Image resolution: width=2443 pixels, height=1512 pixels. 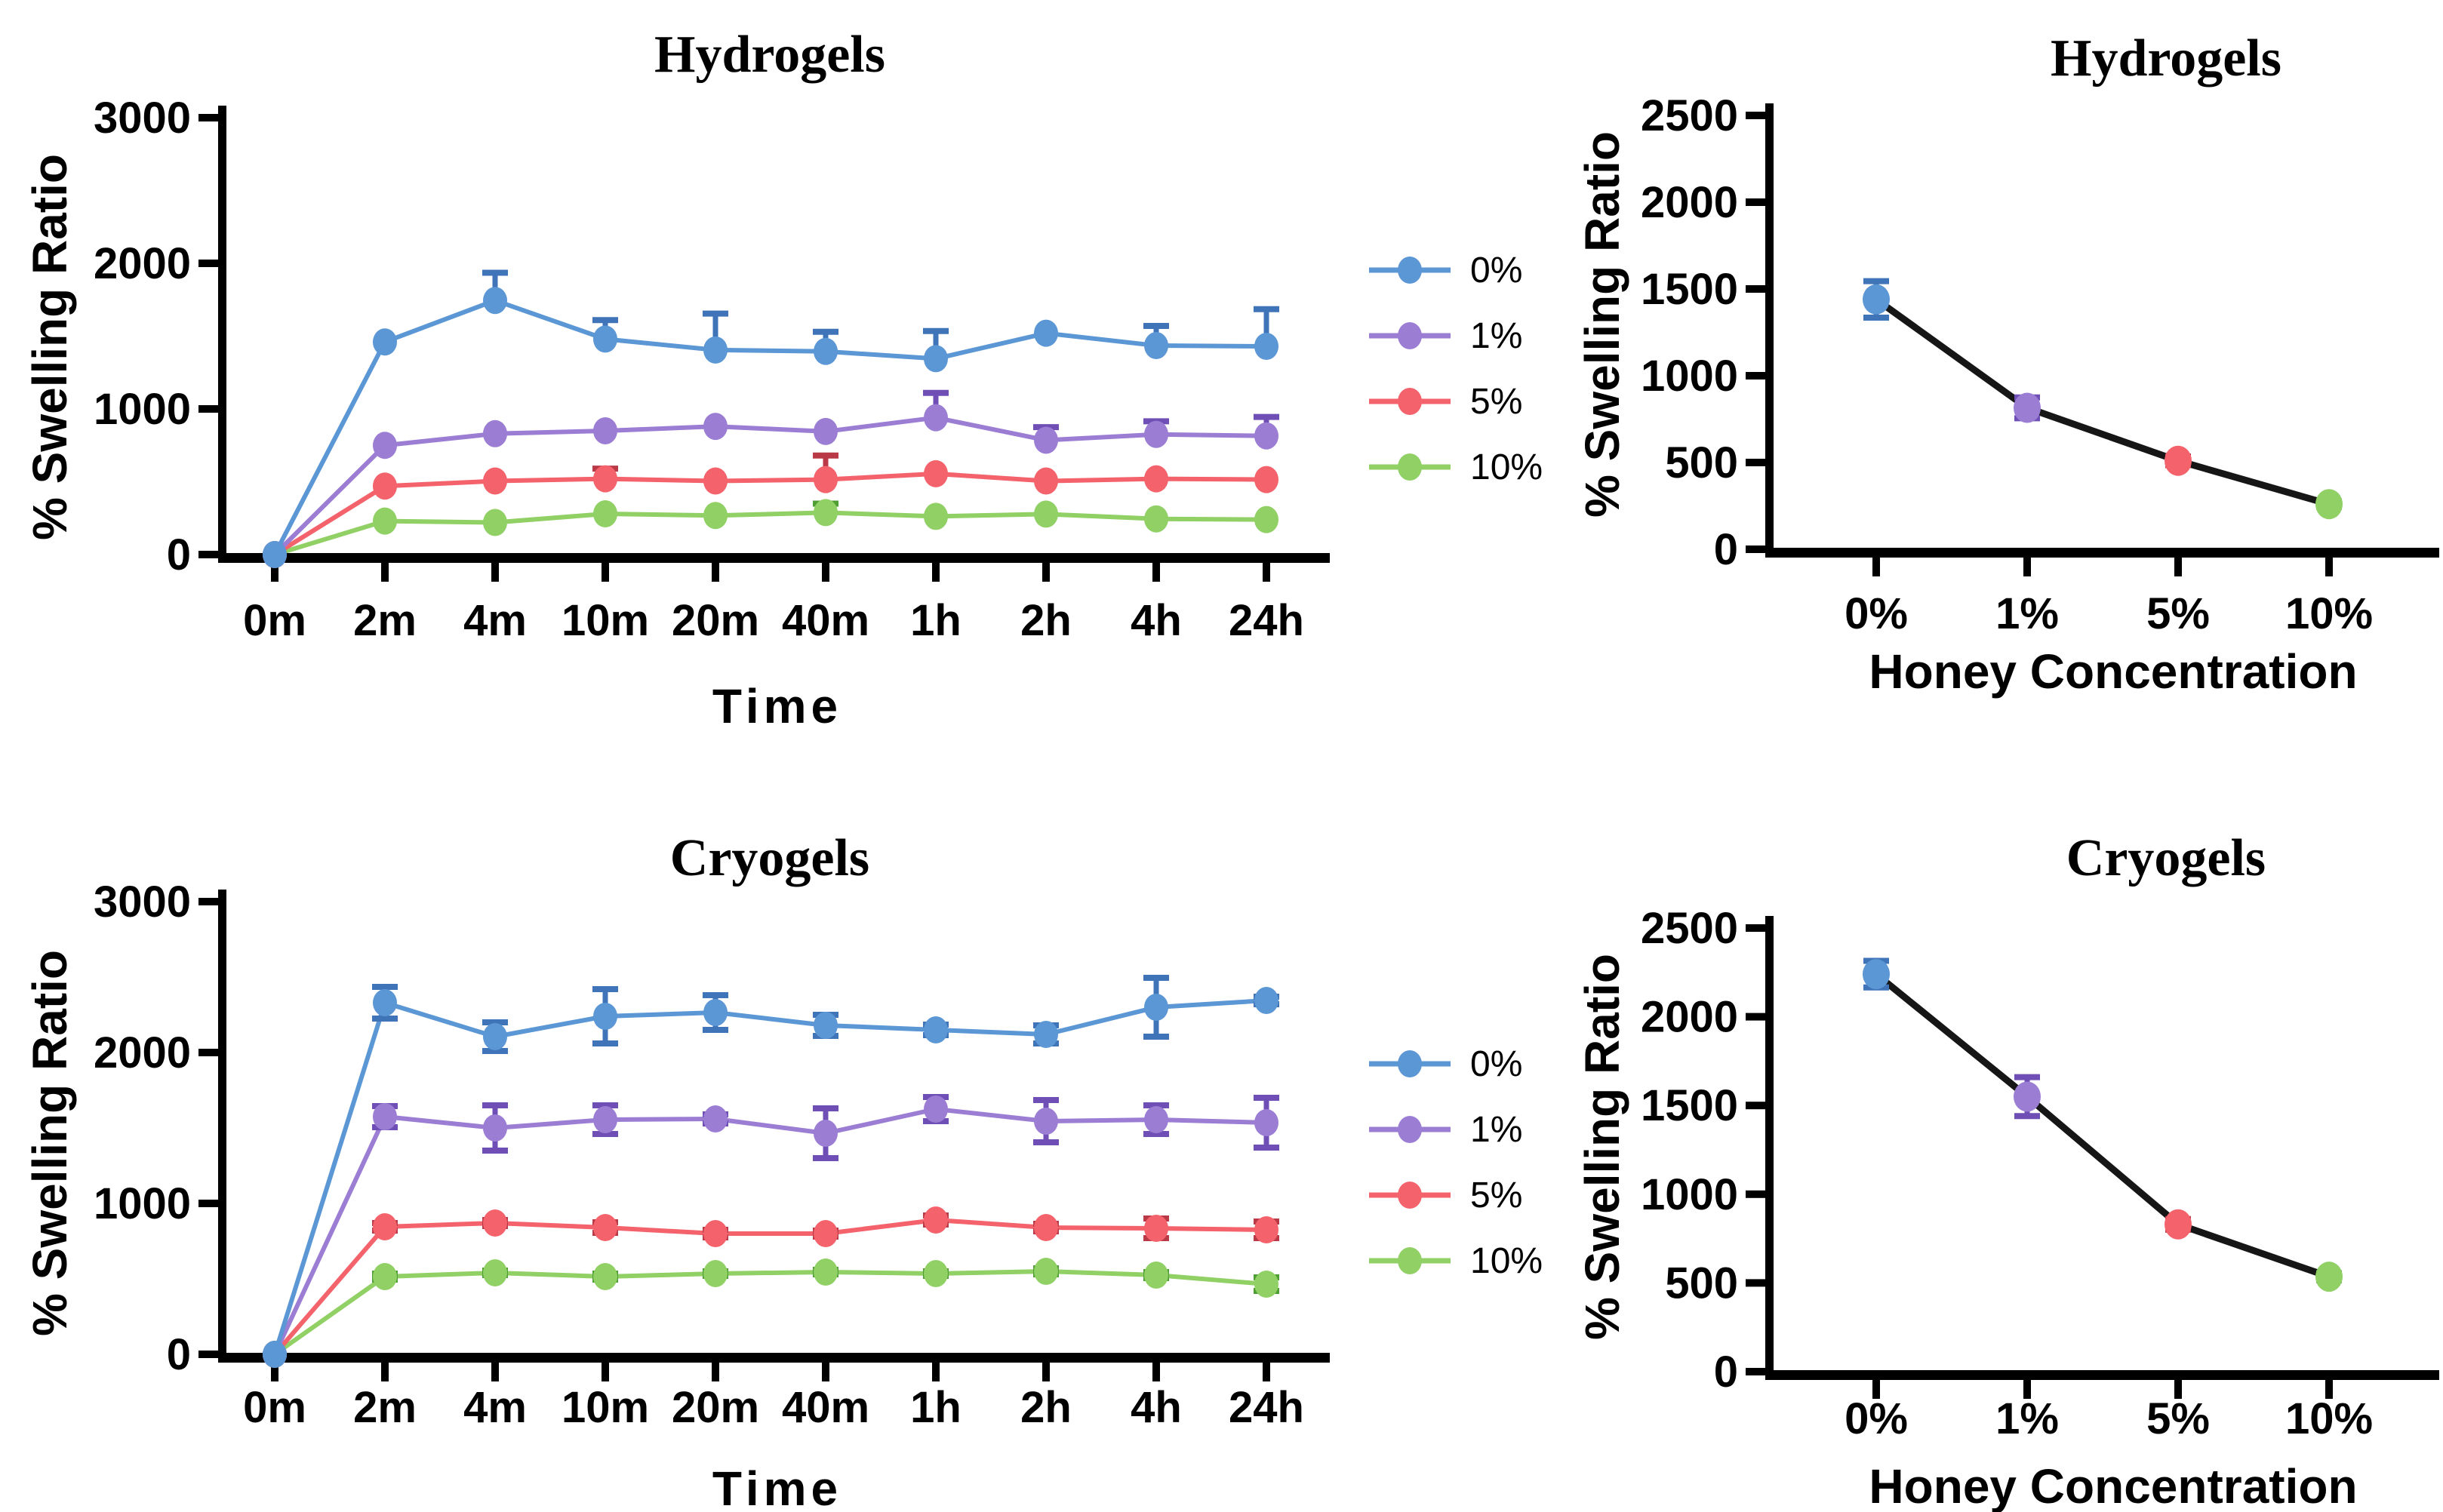 What do you see at coordinates (1454, 1130) in the screenshot?
I see `legend-item-1pct: 1%` at bounding box center [1454, 1130].